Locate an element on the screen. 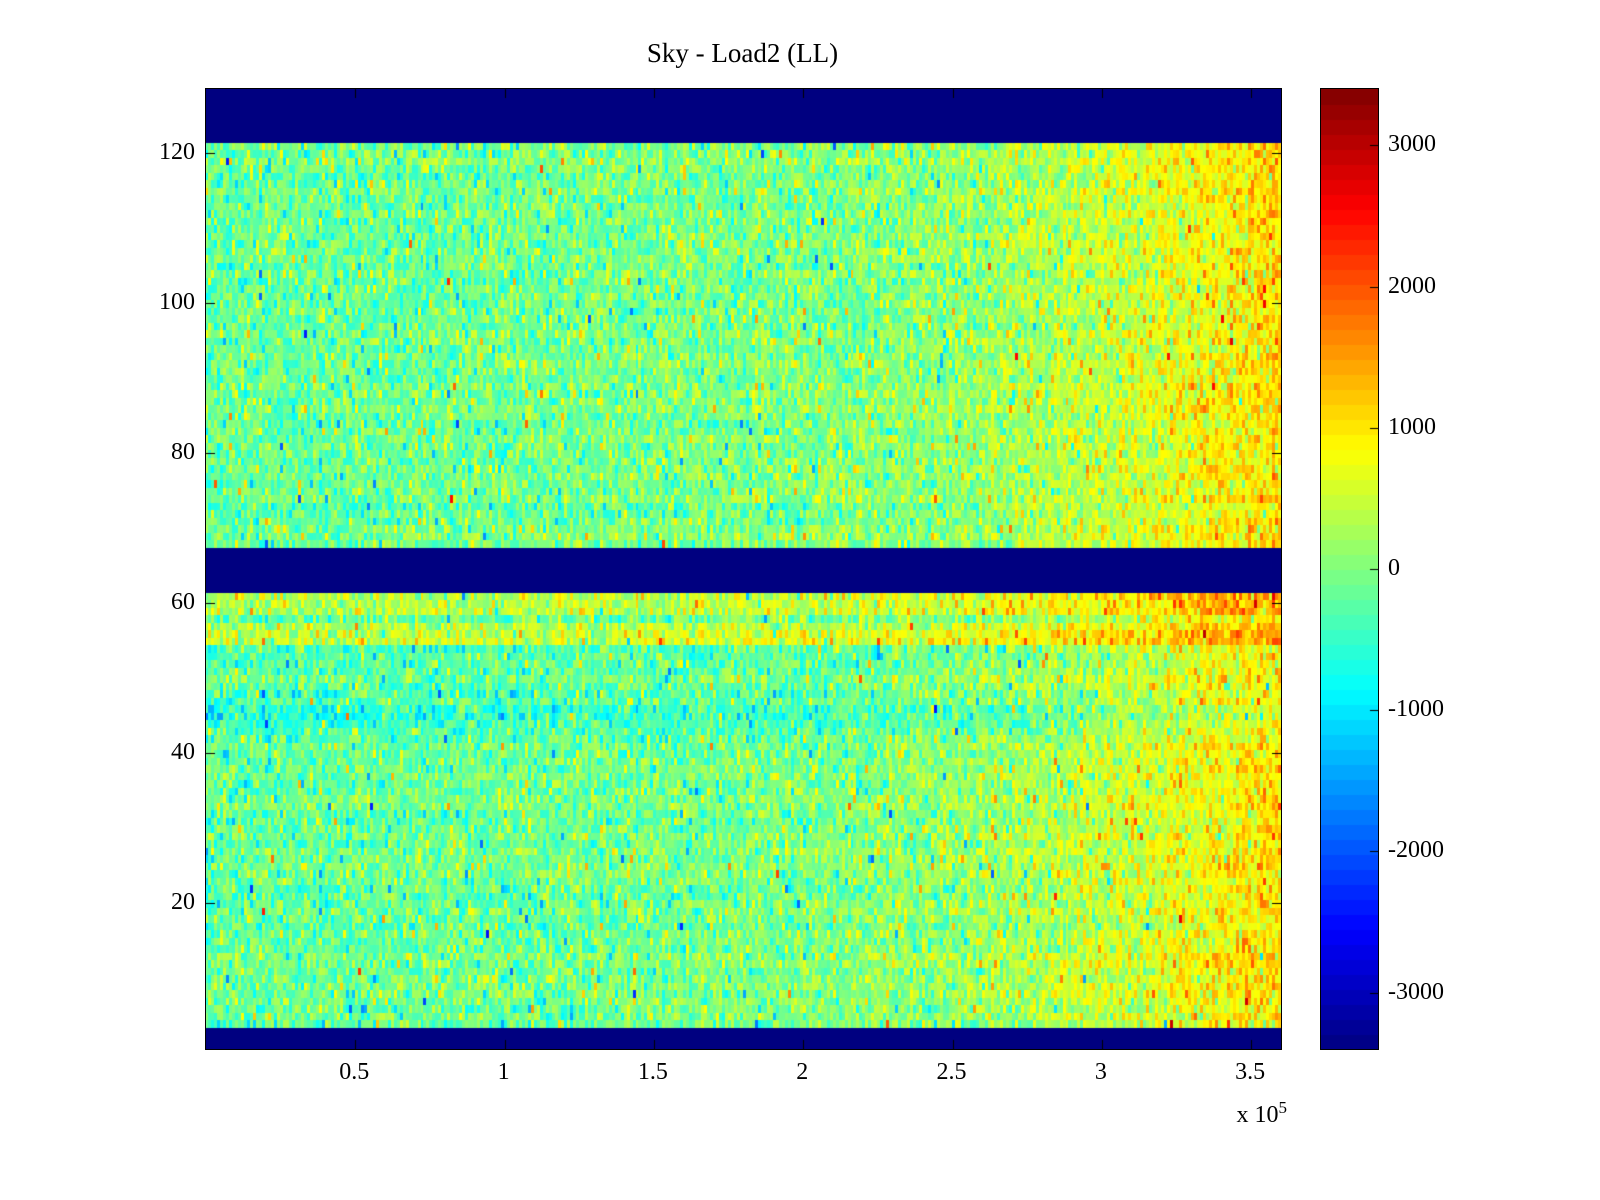 The image size is (1600, 1200). colorbar-tick-label: -3000 is located at coordinates (1416, 991).